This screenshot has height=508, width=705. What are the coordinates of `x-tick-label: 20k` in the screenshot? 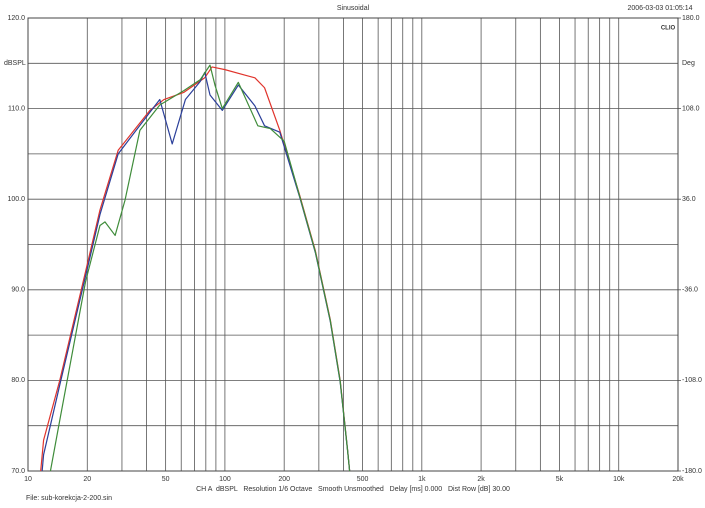 It's located at (678, 479).